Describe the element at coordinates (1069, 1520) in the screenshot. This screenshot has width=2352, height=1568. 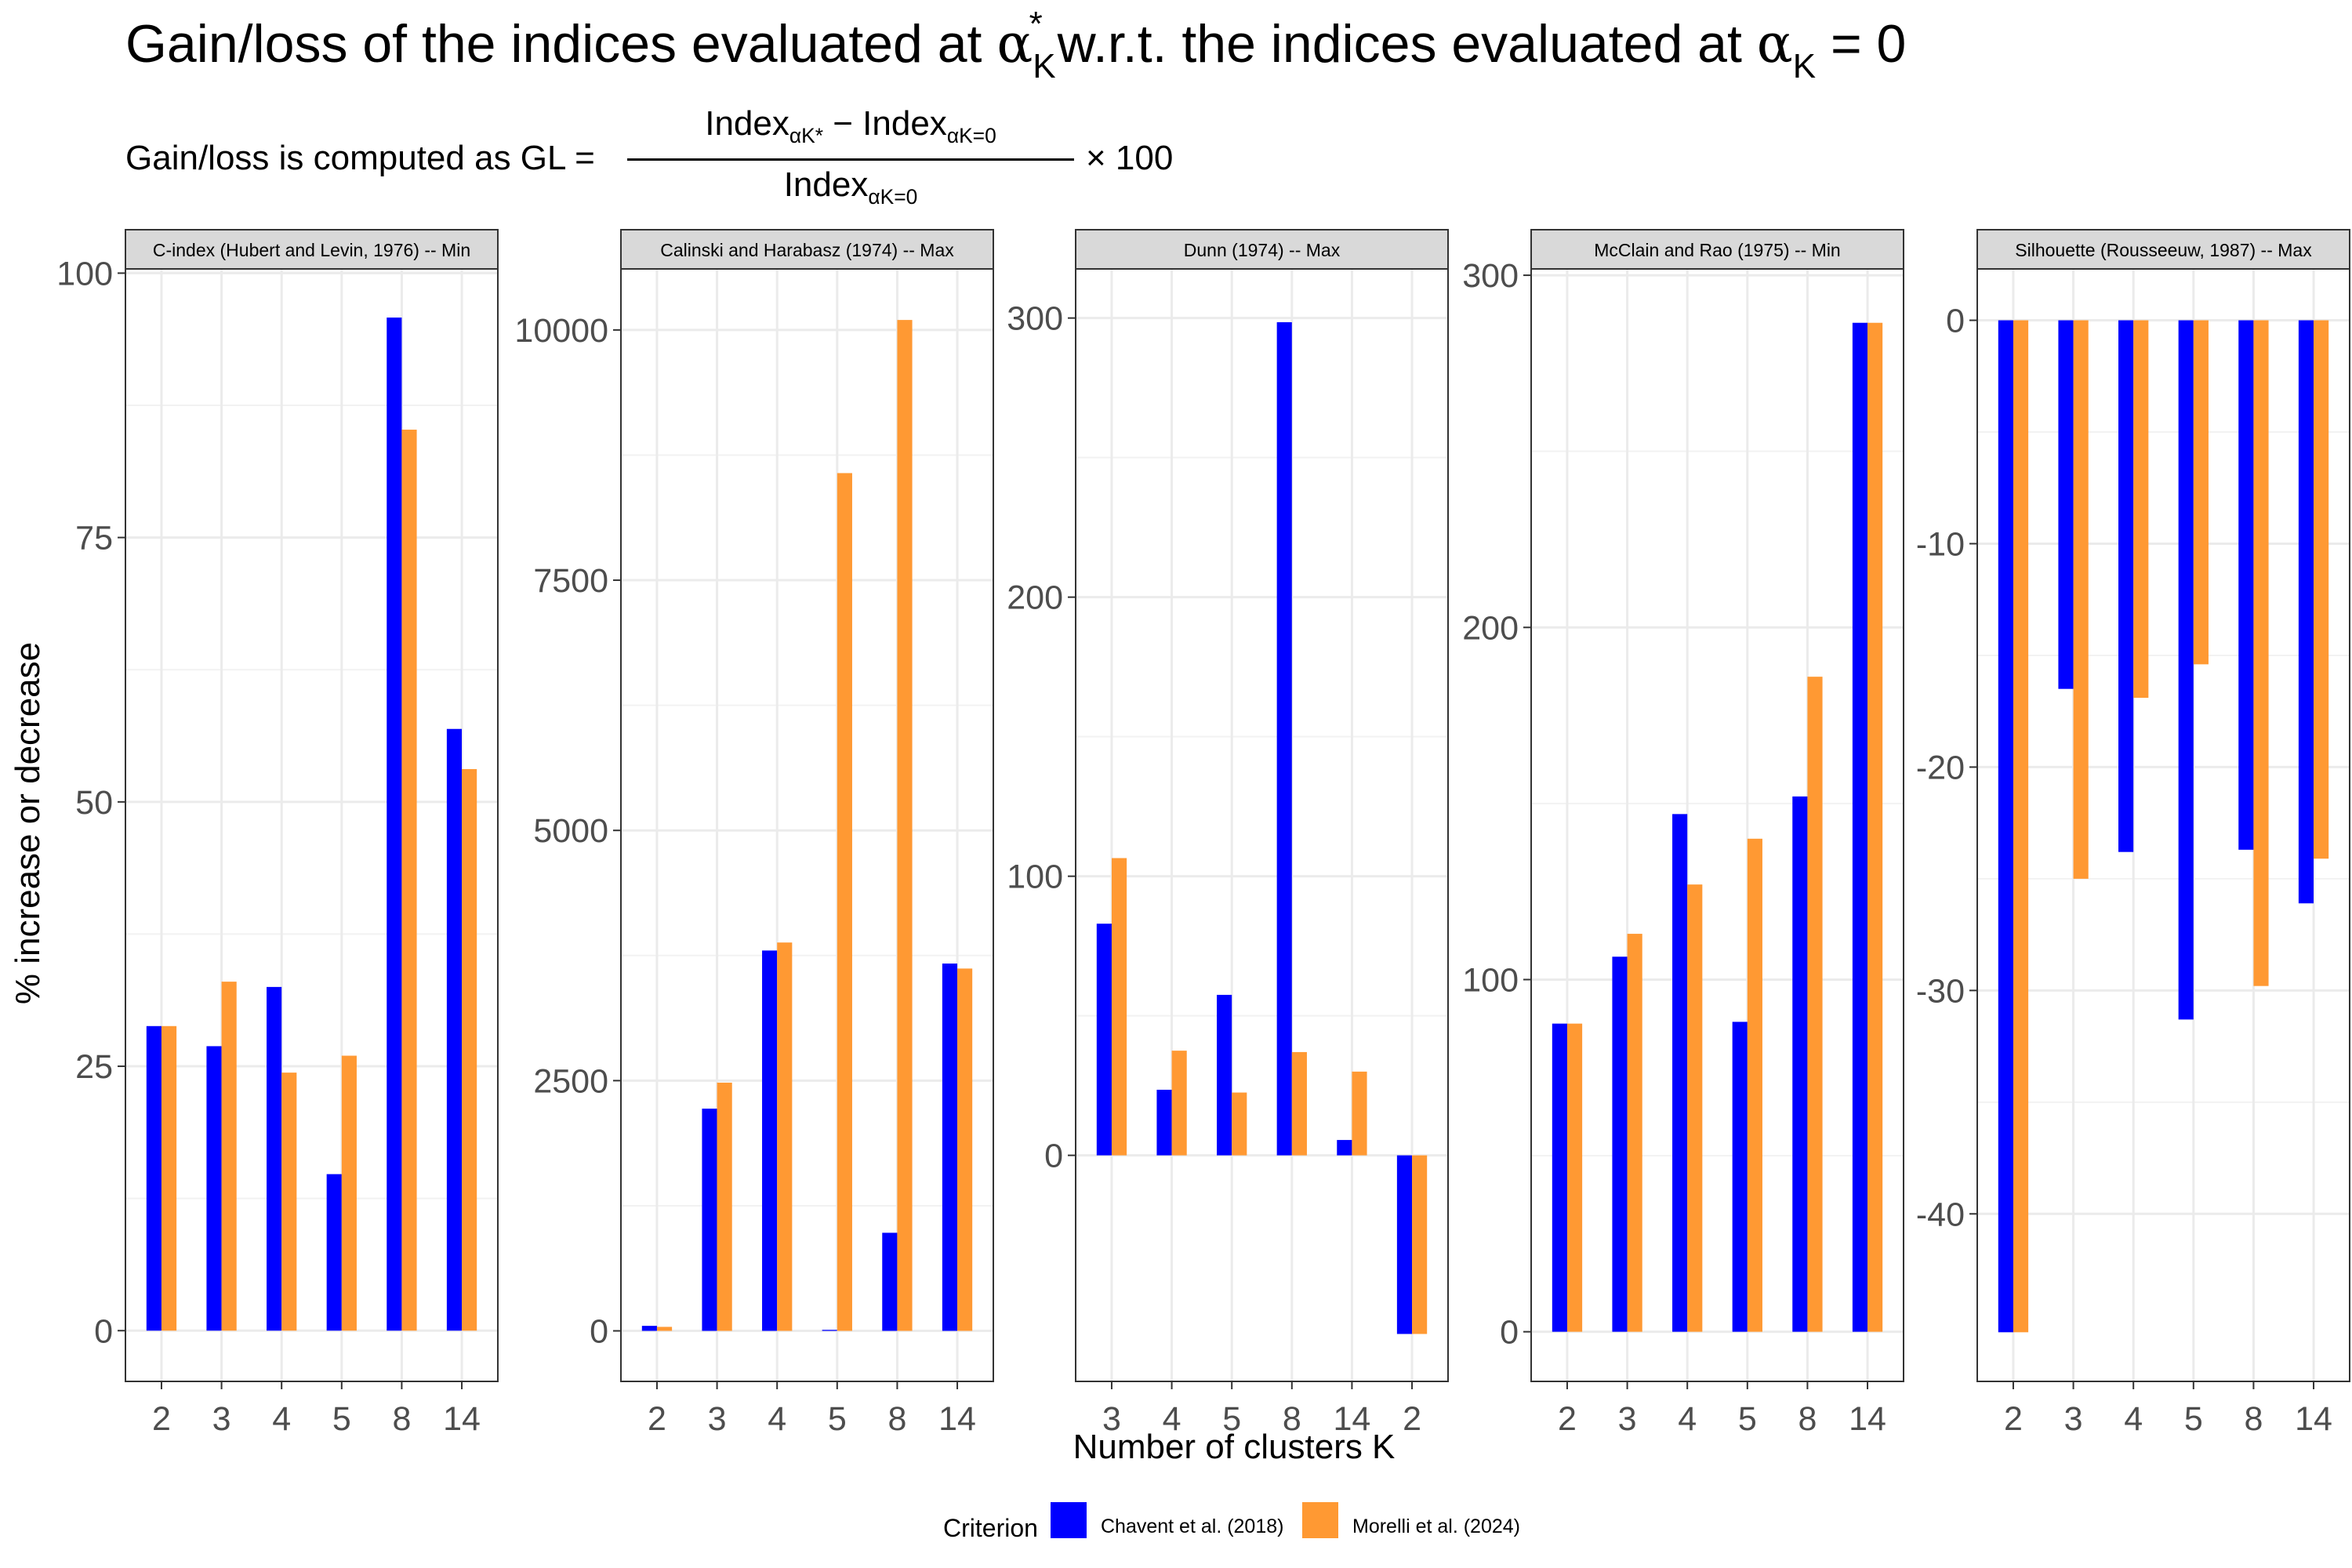
I see `legend-swatch-chavent` at that location.